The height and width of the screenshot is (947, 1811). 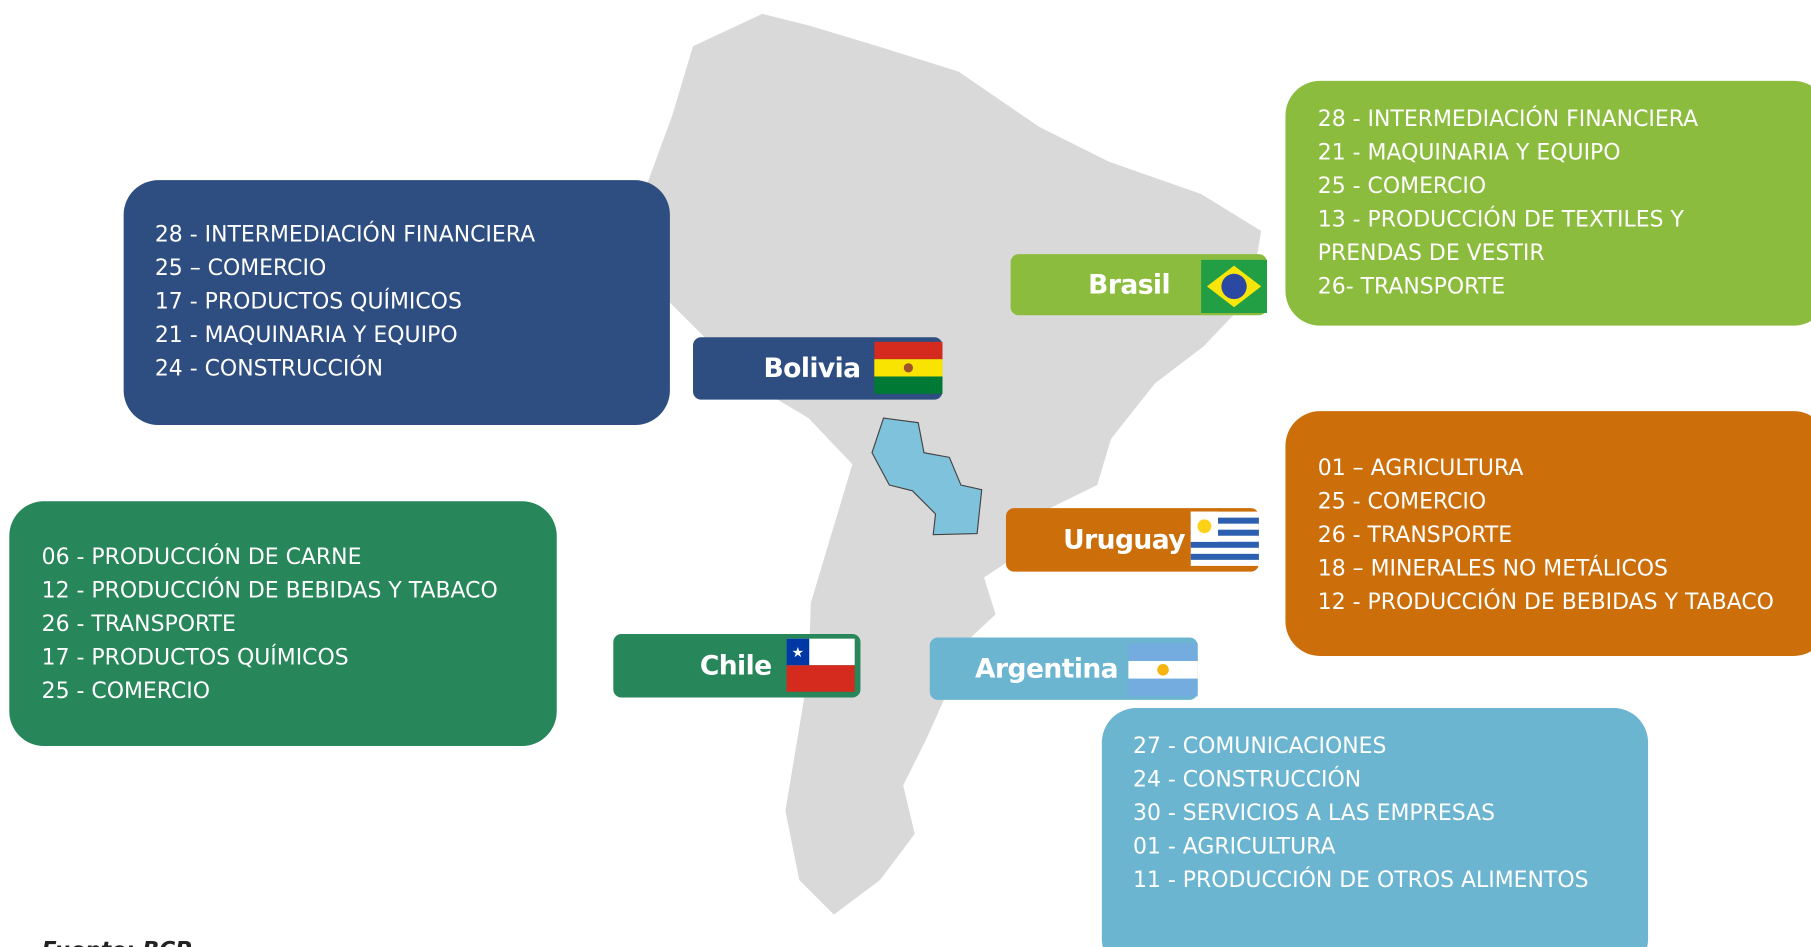 I want to click on flag-star: ★, so click(x=798, y=653).